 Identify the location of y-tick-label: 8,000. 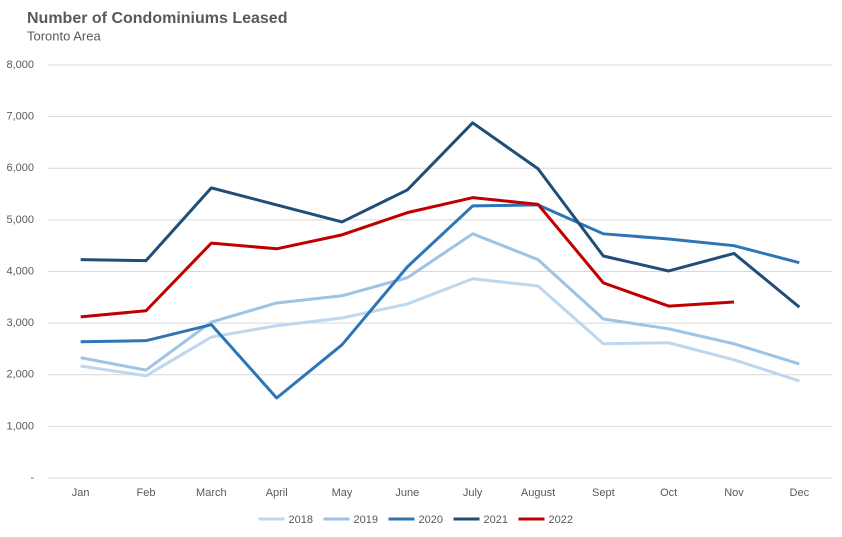
(20, 65).